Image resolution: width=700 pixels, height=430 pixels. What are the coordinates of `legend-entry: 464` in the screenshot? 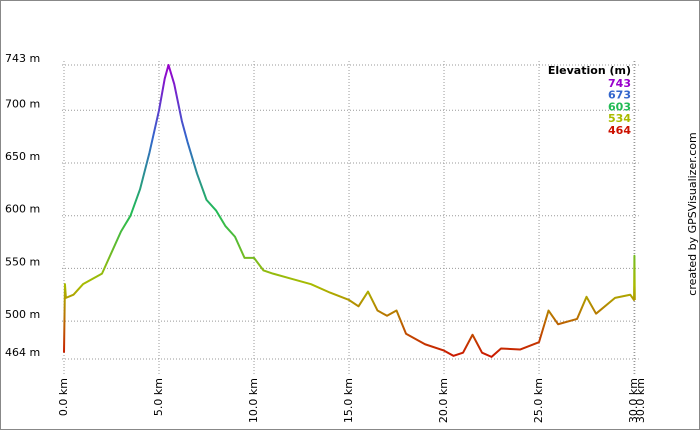 It's located at (619, 130).